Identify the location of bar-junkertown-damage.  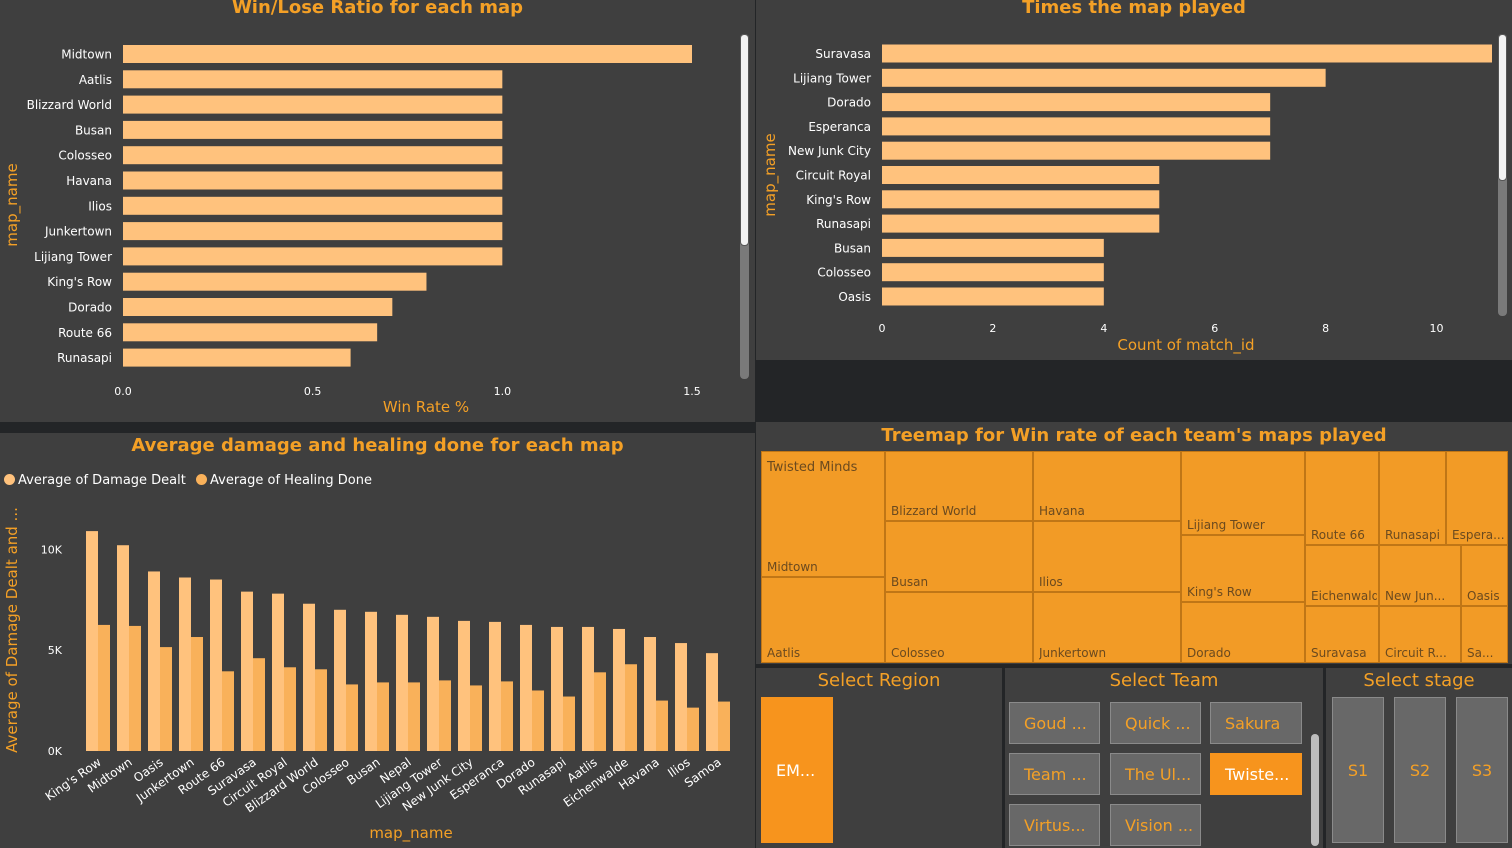
(185, 664).